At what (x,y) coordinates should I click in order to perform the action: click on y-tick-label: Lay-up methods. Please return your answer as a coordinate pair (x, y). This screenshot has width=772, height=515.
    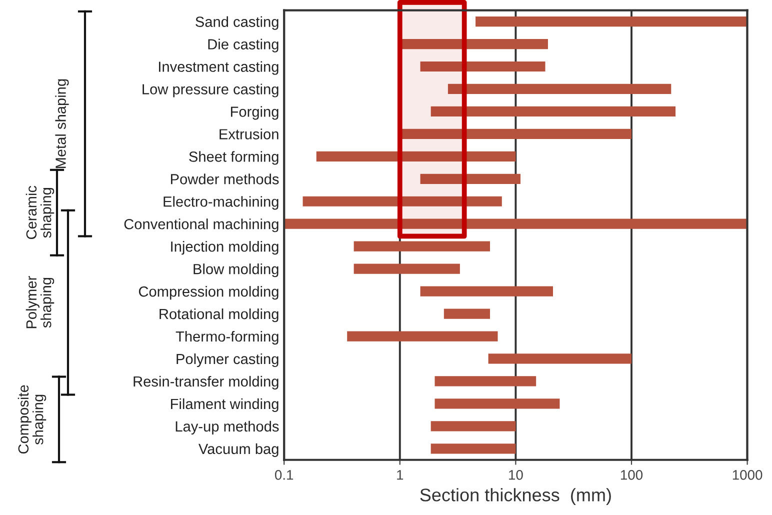
    Looking at the image, I should click on (227, 427).